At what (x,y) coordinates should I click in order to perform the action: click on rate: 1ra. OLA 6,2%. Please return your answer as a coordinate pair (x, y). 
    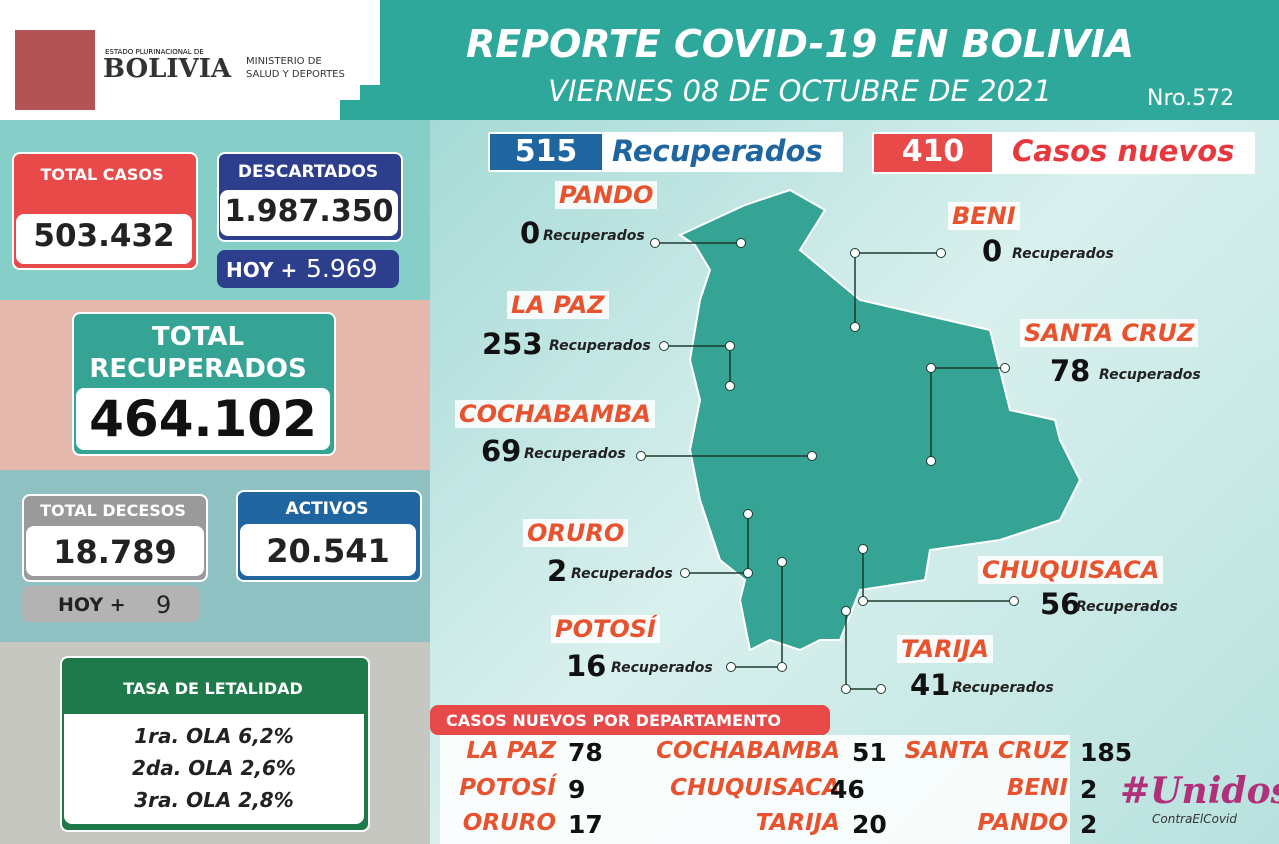
    Looking at the image, I should click on (214, 736).